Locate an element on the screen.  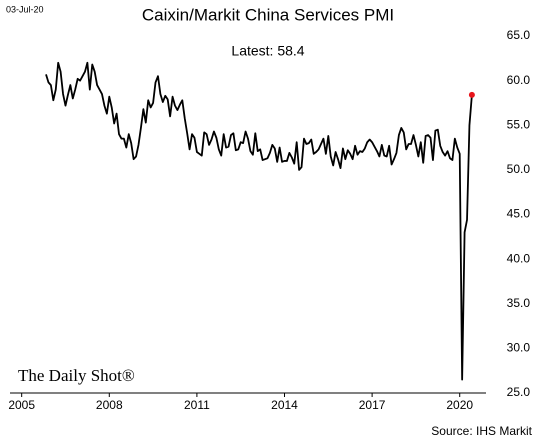
date-stamp: 03-Jul-20 is located at coordinates (25, 9).